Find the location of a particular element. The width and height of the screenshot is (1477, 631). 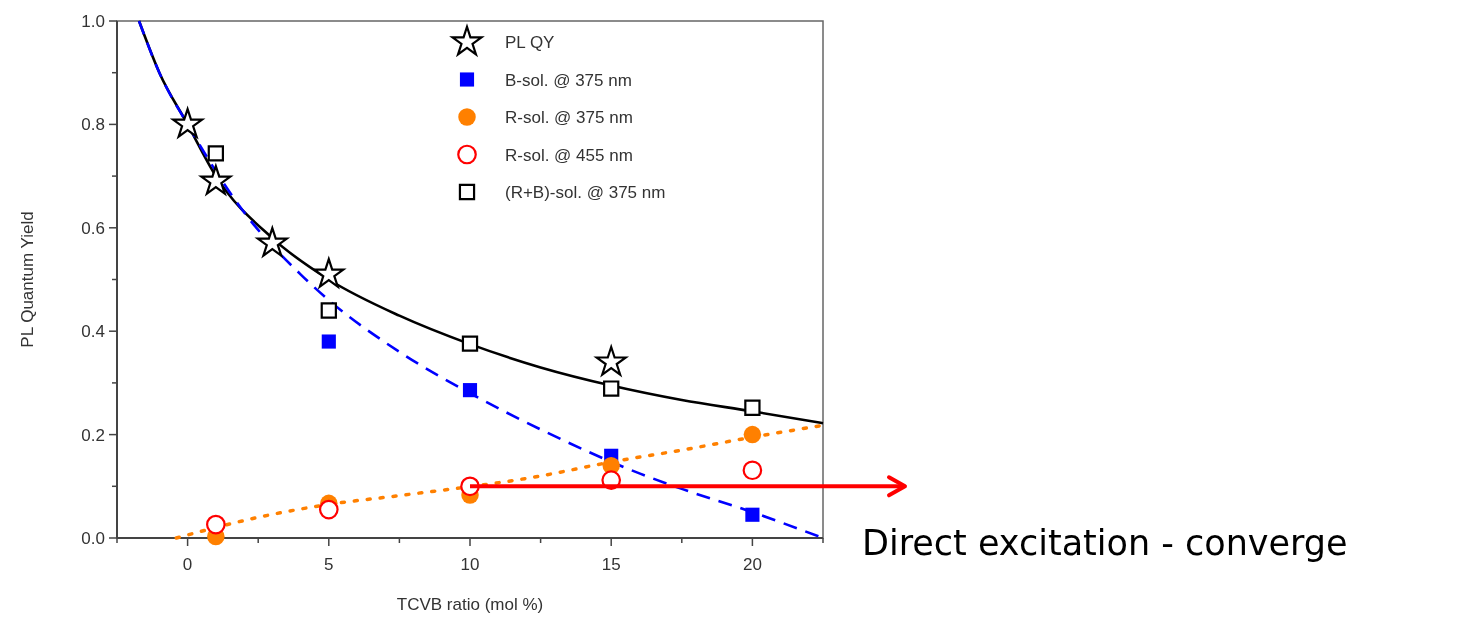

y-axis-title: PL Quantum Yield is located at coordinates (27, 279).